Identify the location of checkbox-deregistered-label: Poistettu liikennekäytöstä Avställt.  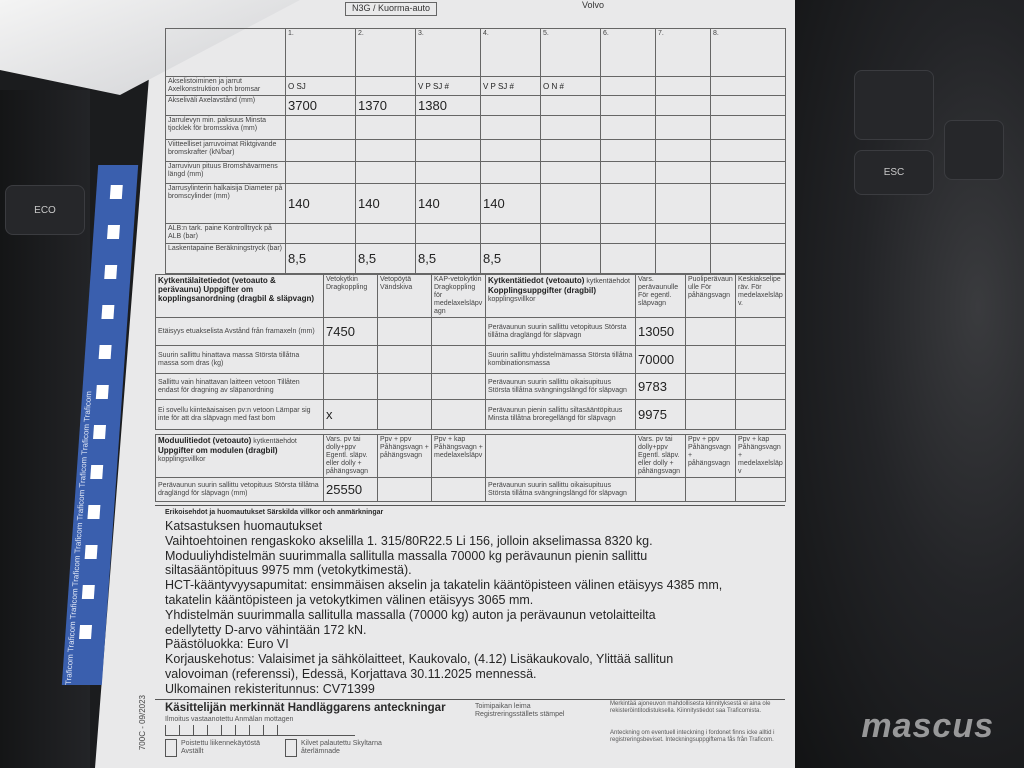
(220, 747).